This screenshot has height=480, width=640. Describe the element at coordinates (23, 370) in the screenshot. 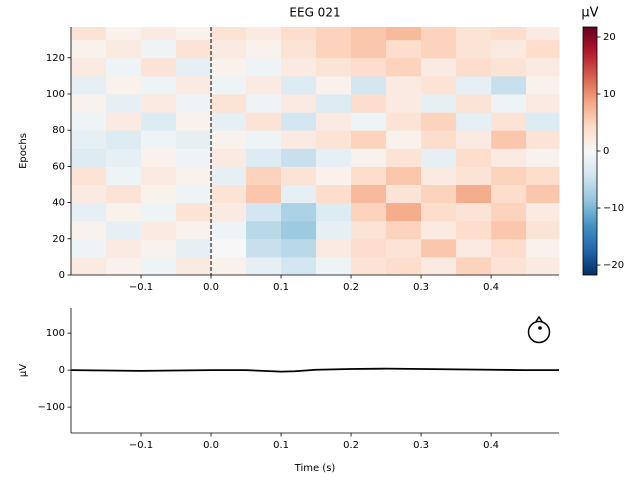

I see `y-axis-label: µV` at that location.